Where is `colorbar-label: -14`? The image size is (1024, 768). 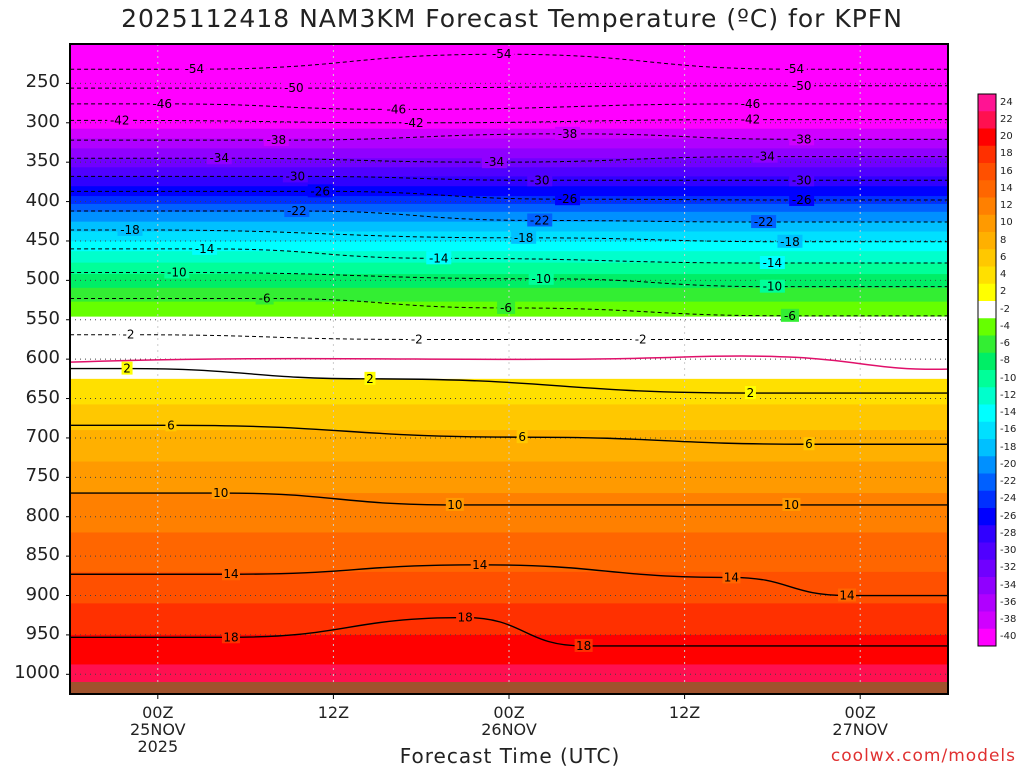
colorbar-label: -14 is located at coordinates (1008, 413).